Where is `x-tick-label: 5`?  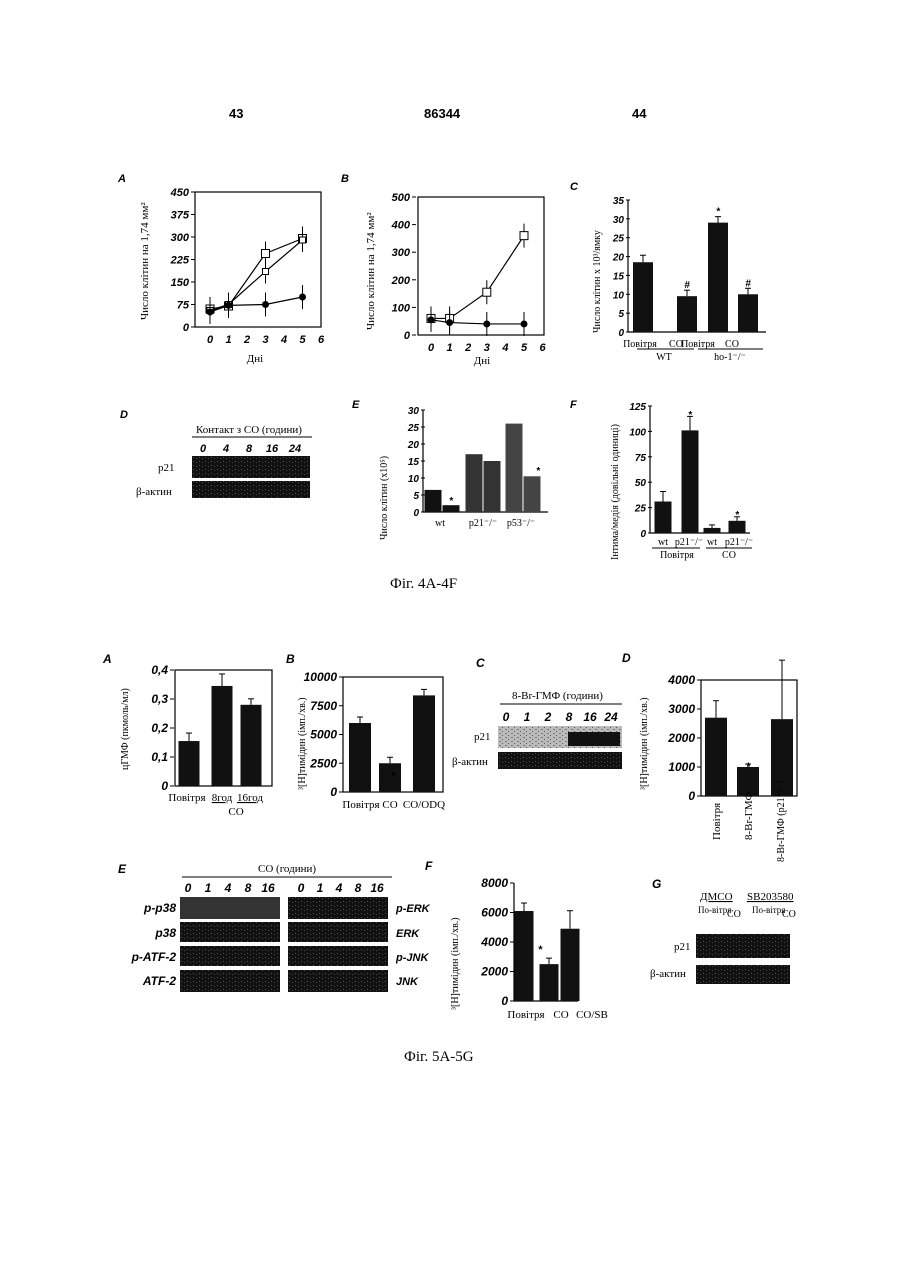
x-tick-label: 5 is located at coordinates (302, 340).